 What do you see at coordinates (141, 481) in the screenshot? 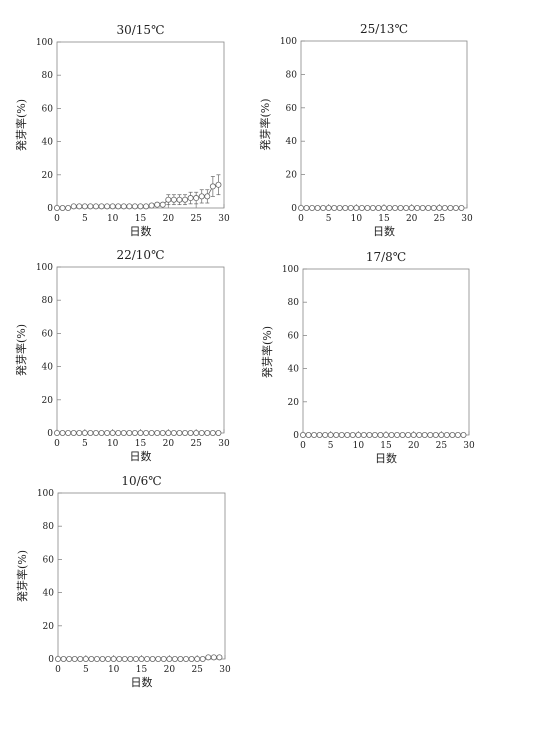
I see `panel-title: 10/6℃` at bounding box center [141, 481].